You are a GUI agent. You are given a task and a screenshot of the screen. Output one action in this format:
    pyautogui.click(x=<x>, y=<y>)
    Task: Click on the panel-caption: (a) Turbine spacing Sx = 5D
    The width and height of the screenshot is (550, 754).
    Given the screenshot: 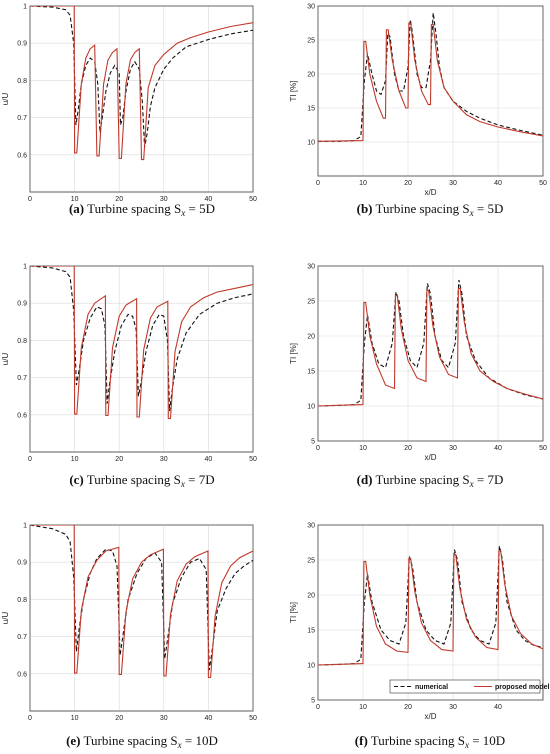 What is the action you would take?
    pyautogui.click(x=142, y=209)
    